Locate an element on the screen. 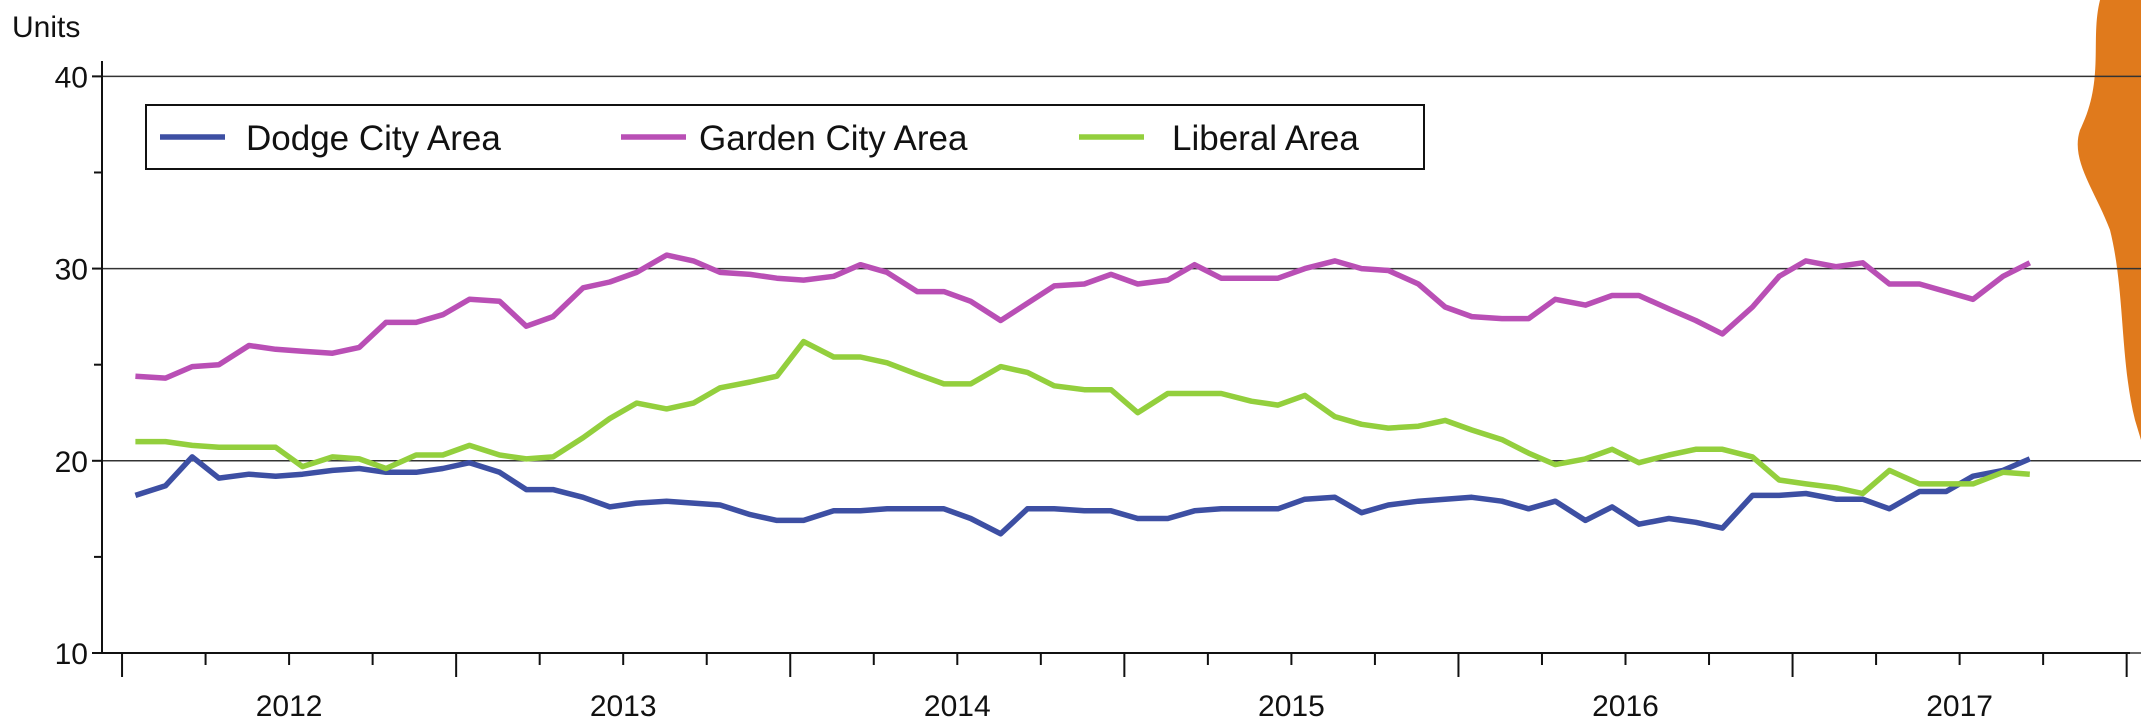 The height and width of the screenshot is (728, 2141). legend-box is located at coordinates (785, 137).